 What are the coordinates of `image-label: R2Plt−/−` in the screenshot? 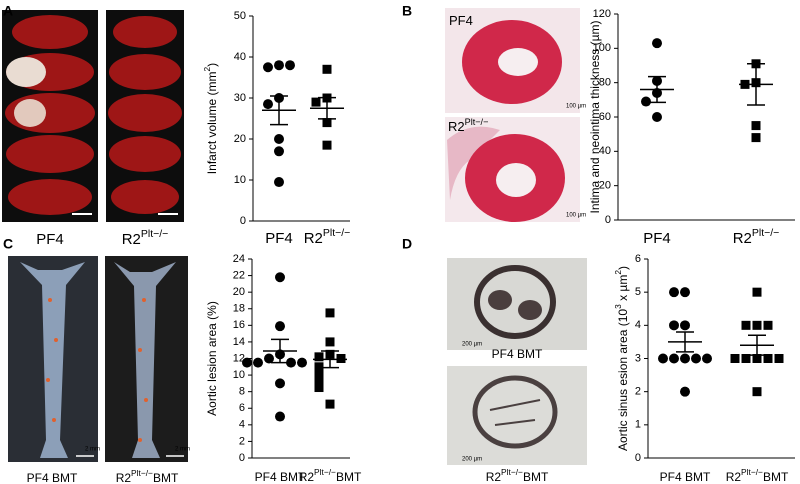 It's located at (468, 125).